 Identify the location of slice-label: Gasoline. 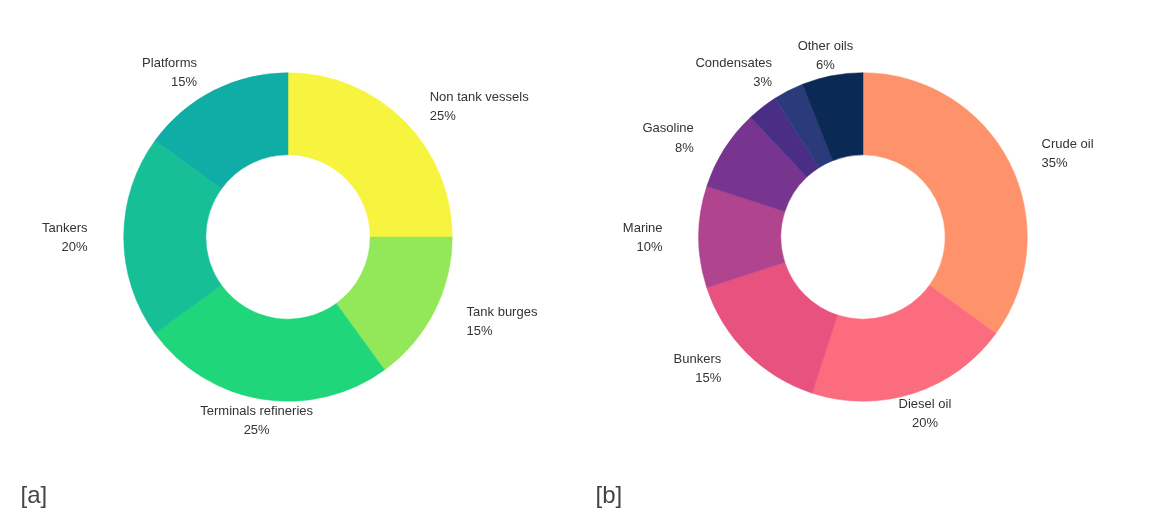
(668, 128).